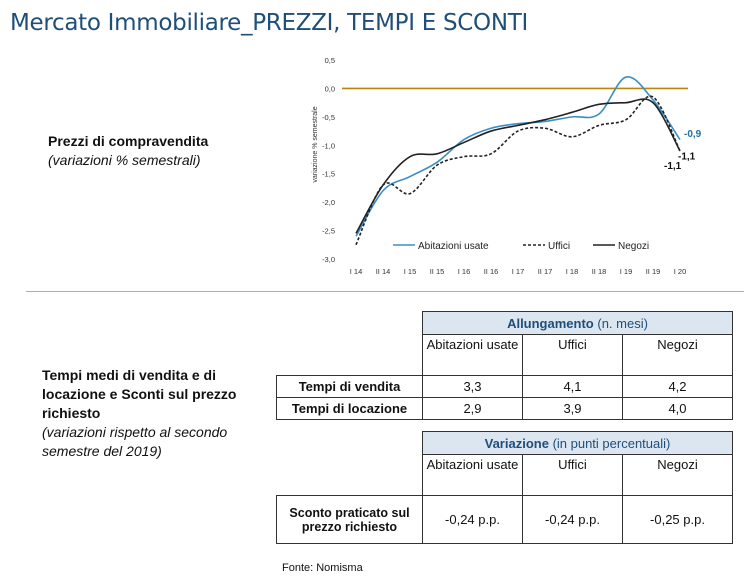  What do you see at coordinates (128, 141) in the screenshot?
I see `prices-label-title: Prezzi di compravendita` at bounding box center [128, 141].